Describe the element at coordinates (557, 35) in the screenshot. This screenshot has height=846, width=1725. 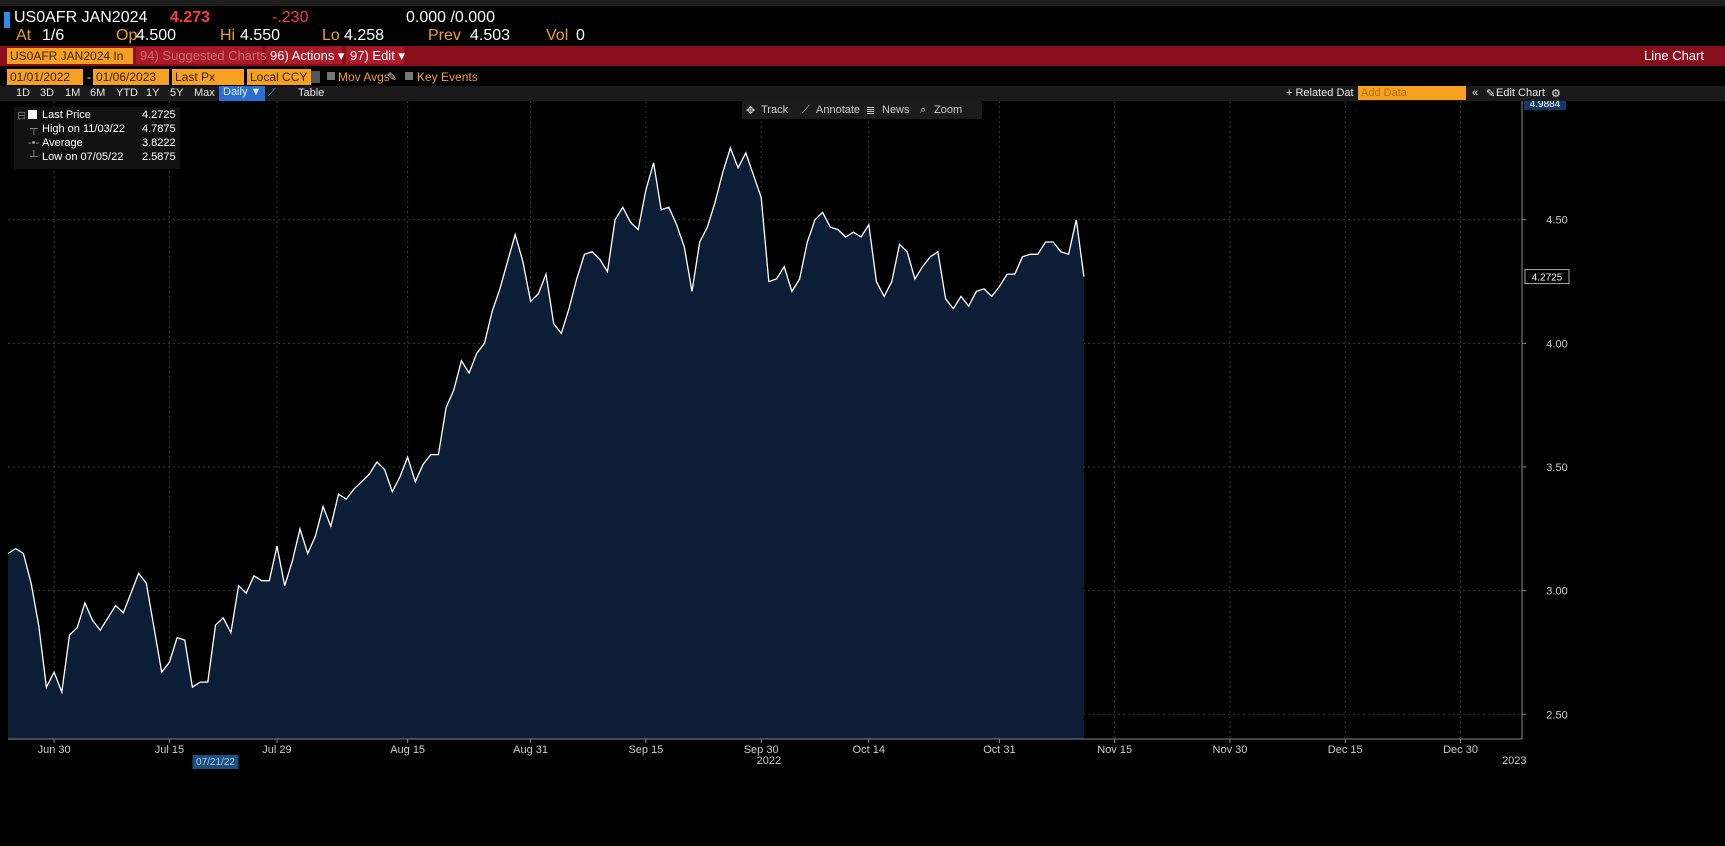
I see `volume-label: Vol` at that location.